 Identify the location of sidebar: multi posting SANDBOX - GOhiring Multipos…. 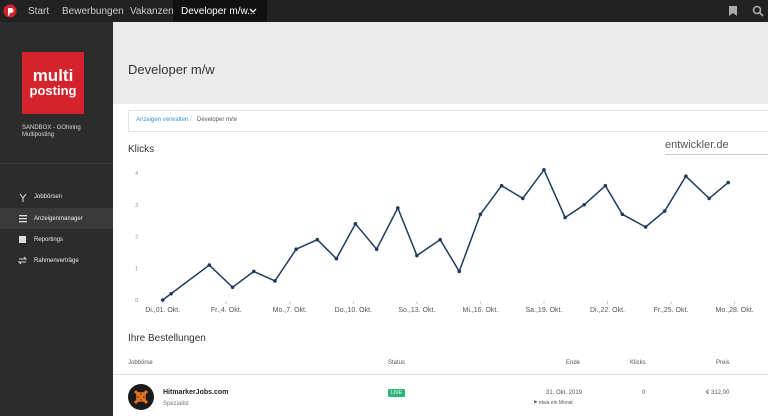
(56, 219).